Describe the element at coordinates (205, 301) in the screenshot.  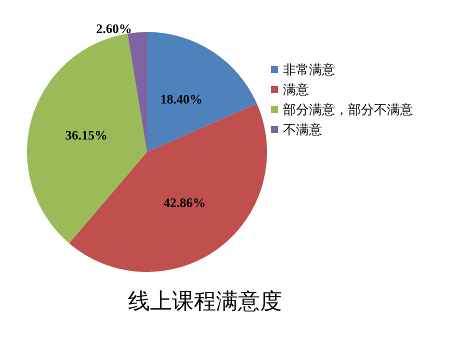
I see `text: 线上课程满意度` at that location.